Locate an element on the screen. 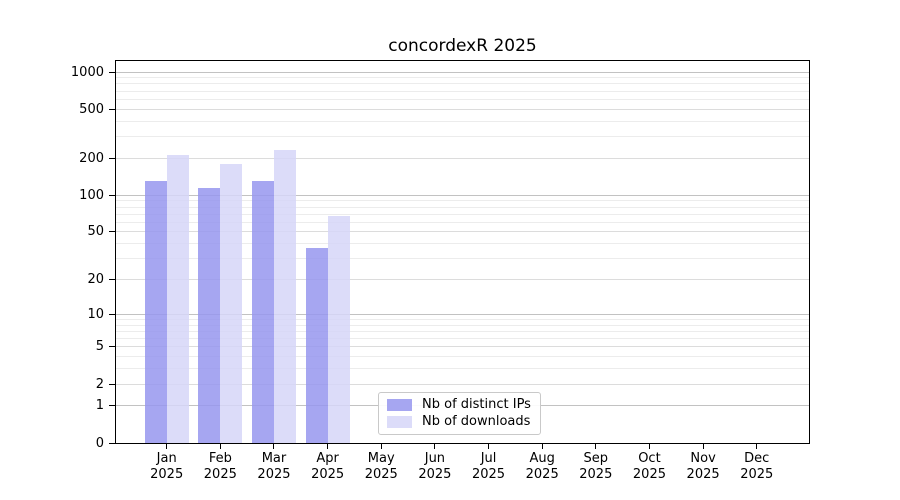  x-tick-month: Apr is located at coordinates (327, 458).